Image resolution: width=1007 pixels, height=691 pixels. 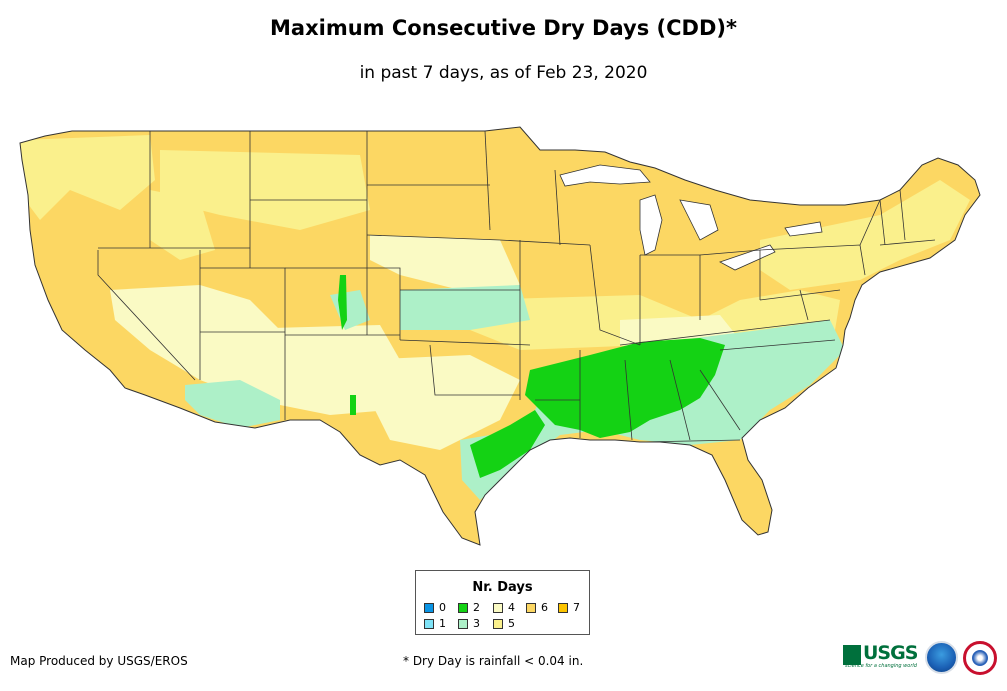 I want to click on usgs-logo: USGS science for a changing world, so click(x=880, y=657).